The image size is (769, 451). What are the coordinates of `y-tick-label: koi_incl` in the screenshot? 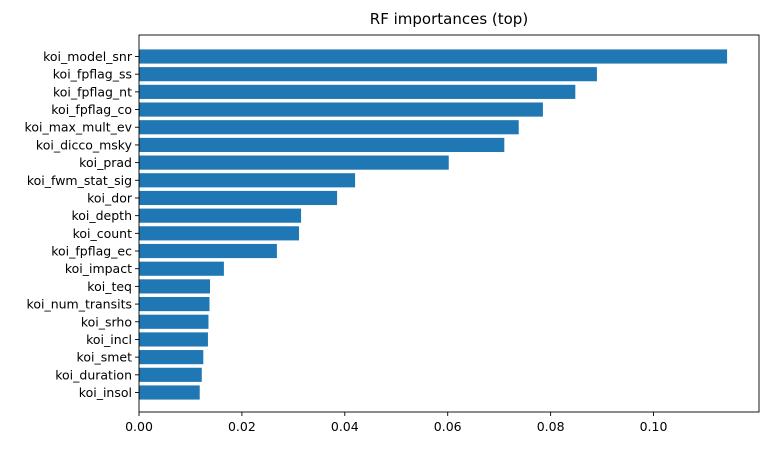 It's located at (109, 339).